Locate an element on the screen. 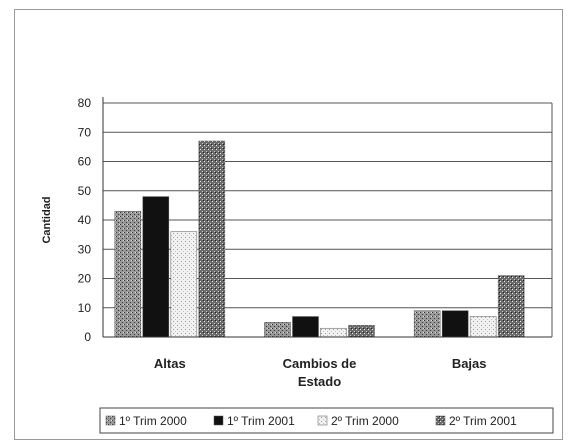  y-tick-label: 80 is located at coordinates (85, 103).